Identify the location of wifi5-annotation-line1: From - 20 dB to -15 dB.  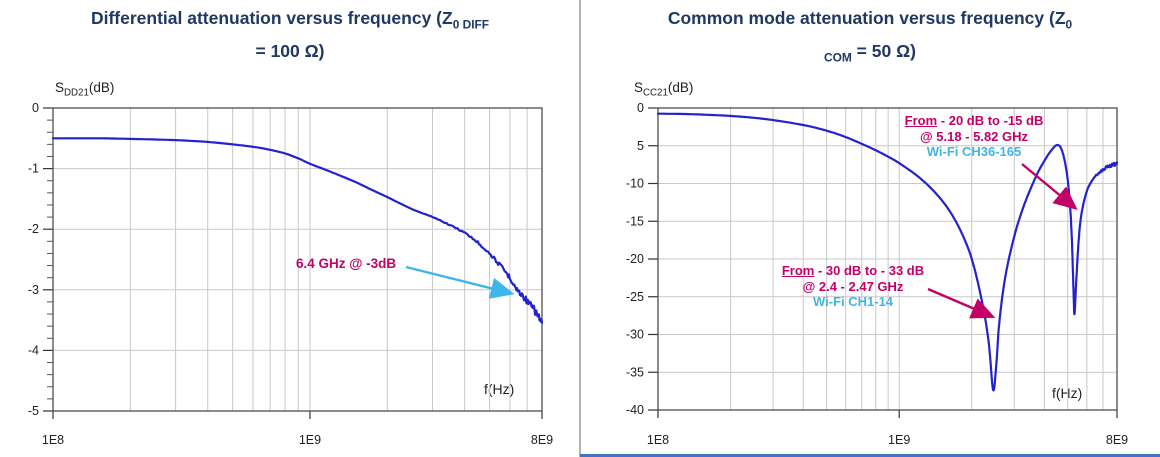
(974, 121).